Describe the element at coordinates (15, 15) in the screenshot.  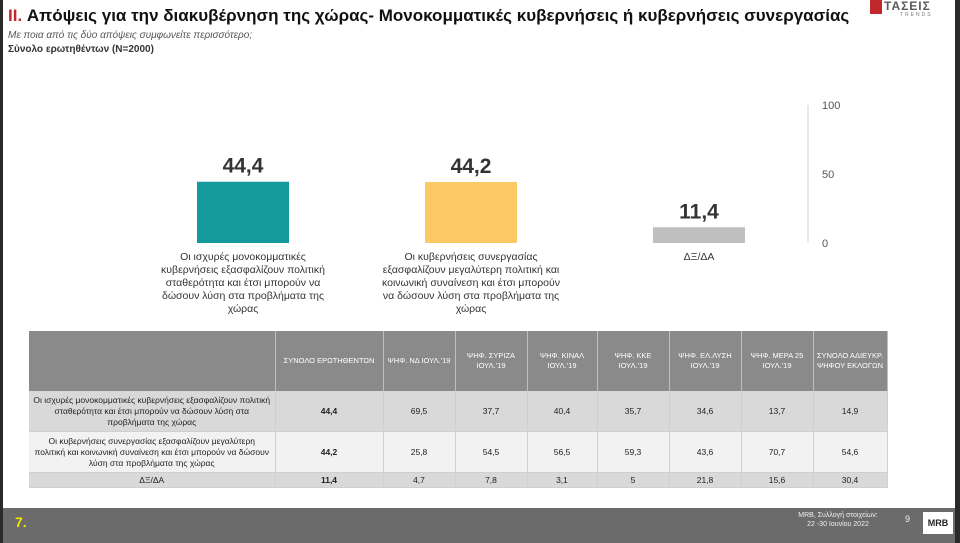
I see `title-number: II.` at that location.